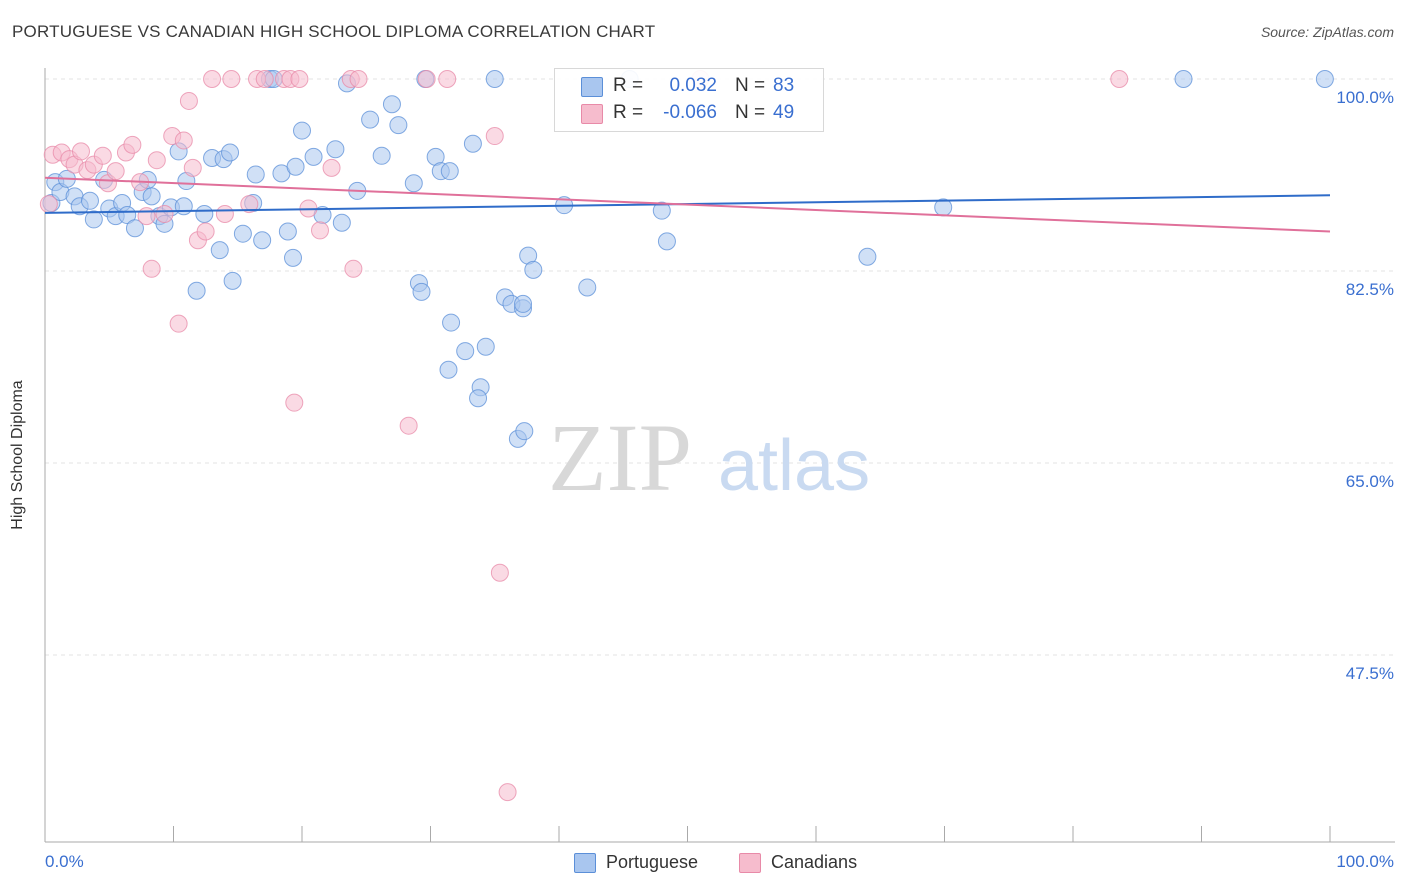  I want to click on y-tick-label: 100.0%, so click(1365, 97).